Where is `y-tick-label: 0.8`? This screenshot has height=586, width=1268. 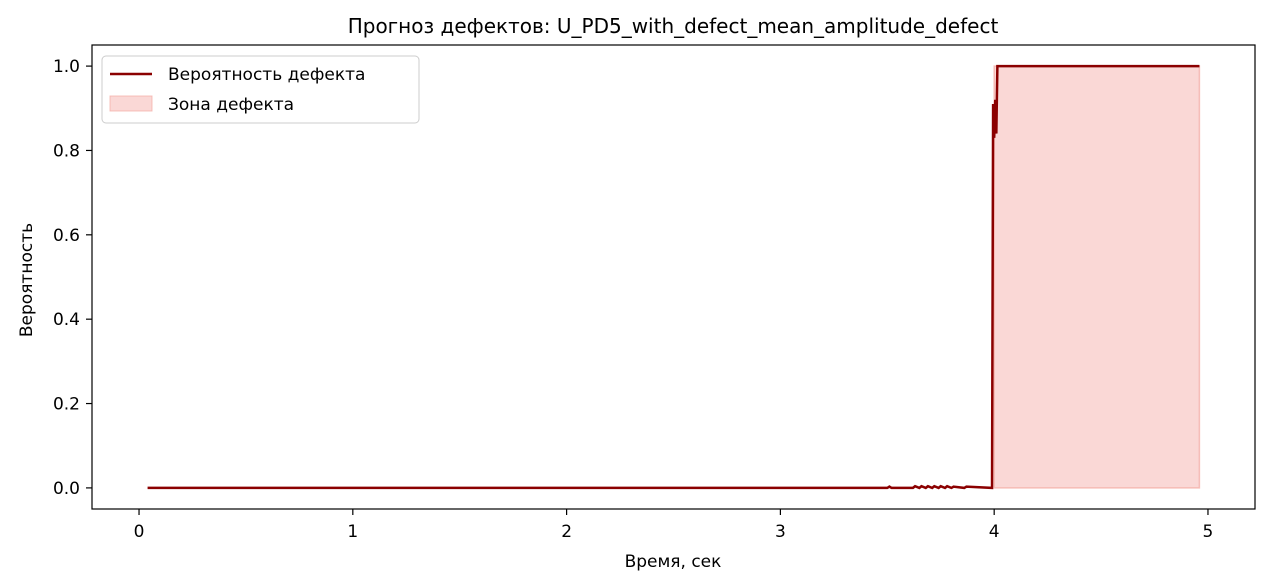 y-tick-label: 0.8 is located at coordinates (66, 151).